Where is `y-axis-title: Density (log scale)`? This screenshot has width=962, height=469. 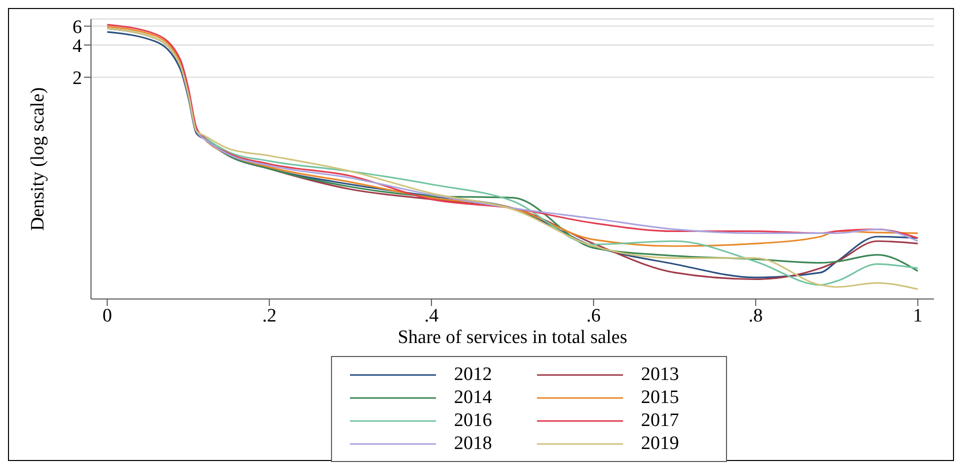 y-axis-title: Density (log scale) is located at coordinates (38, 159).